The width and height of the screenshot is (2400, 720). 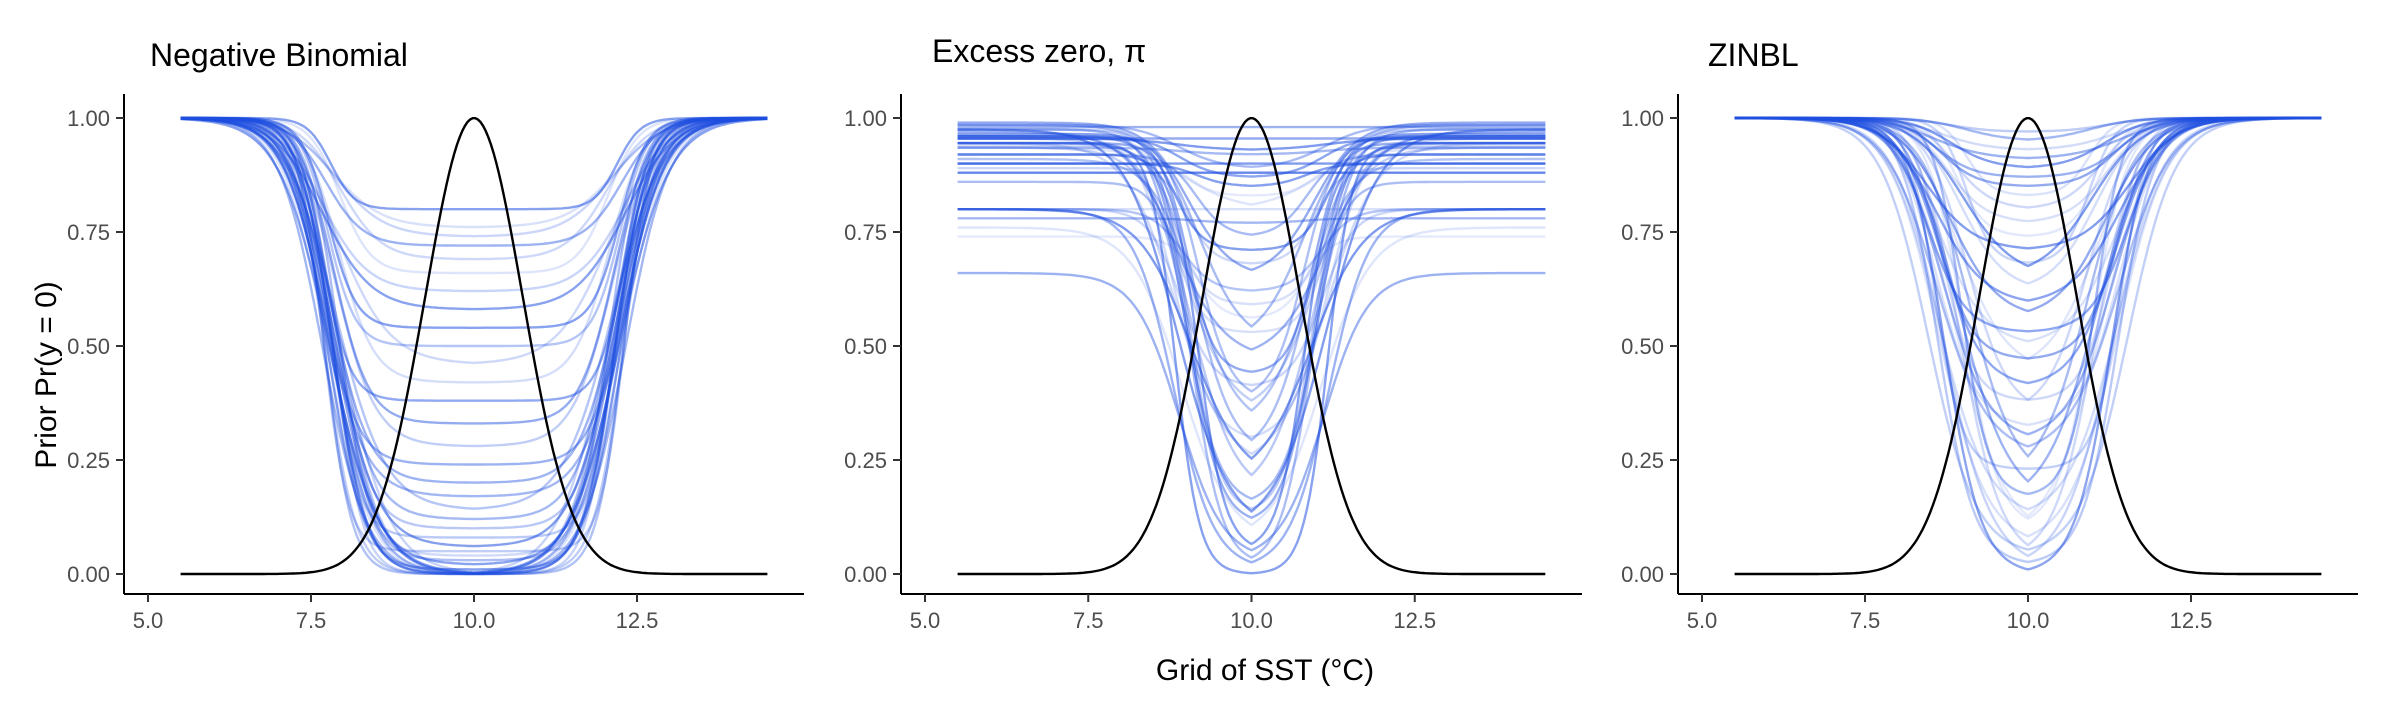 What do you see at coordinates (1642, 346) in the screenshot?
I see `y-tick-label: 0.50` at bounding box center [1642, 346].